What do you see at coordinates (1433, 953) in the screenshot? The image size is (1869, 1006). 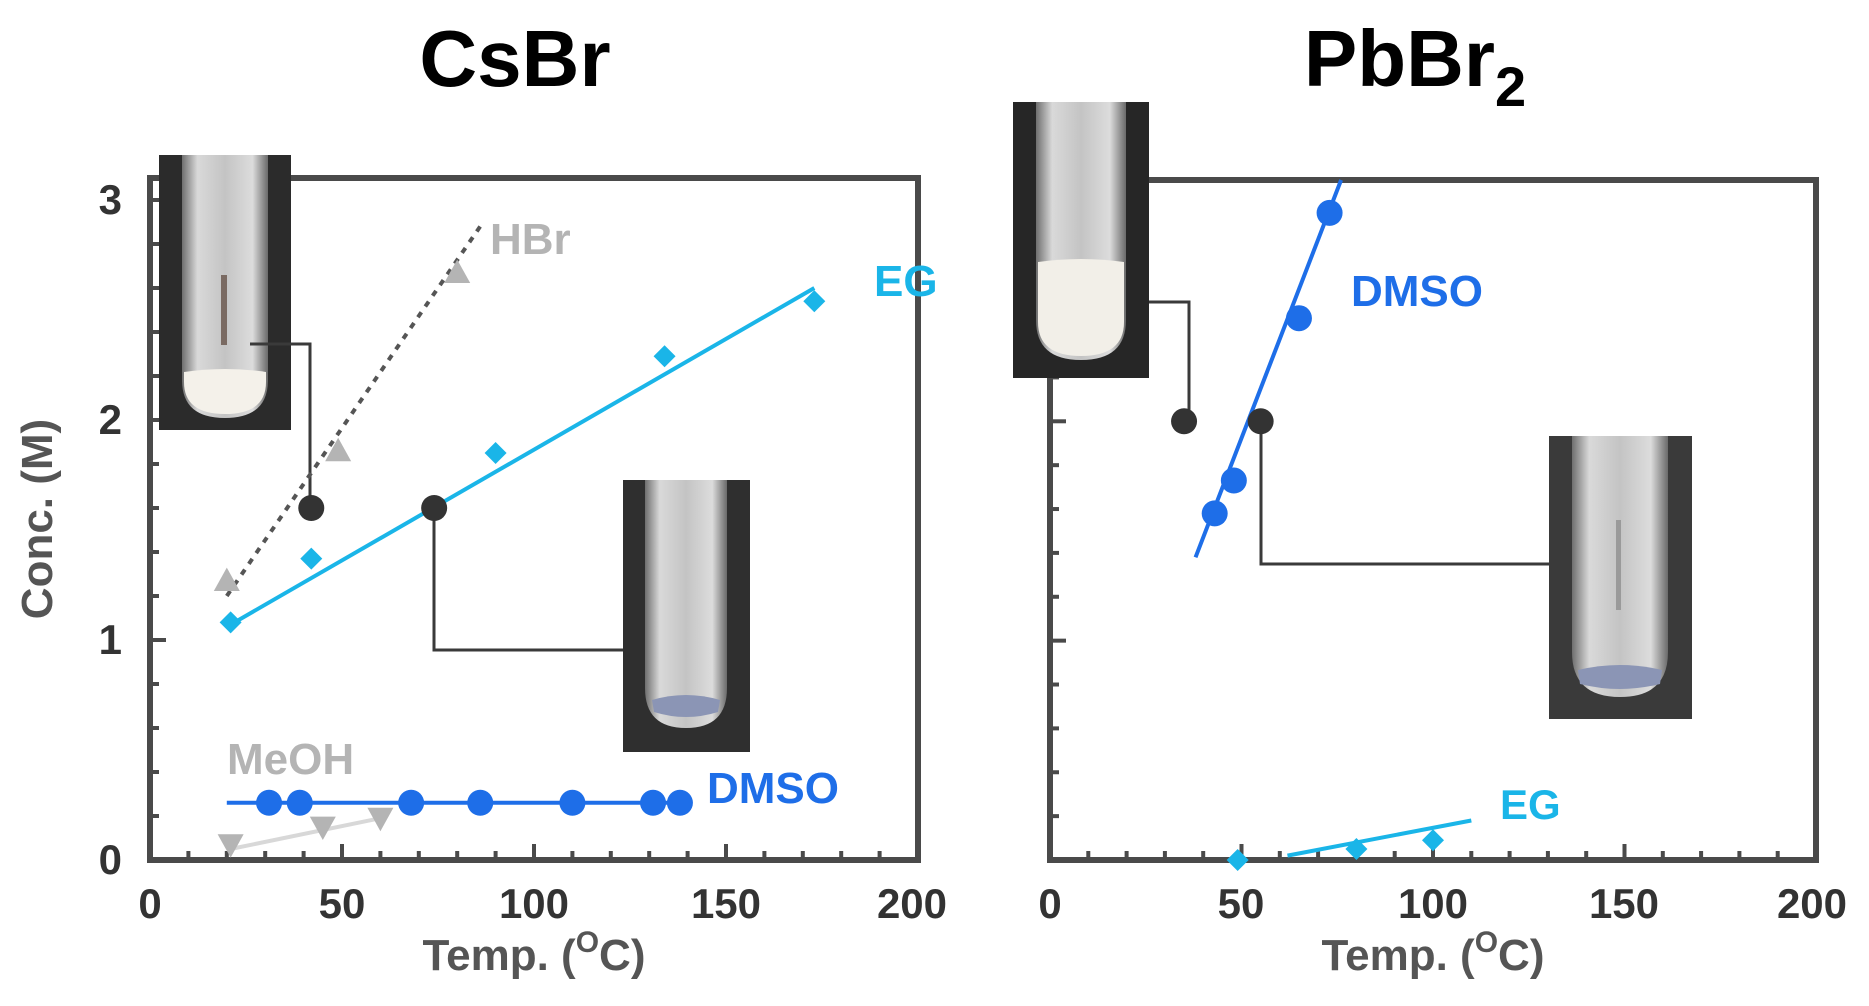 I see `x-axis-label-pbbr2: Temp. (OC)` at bounding box center [1433, 953].